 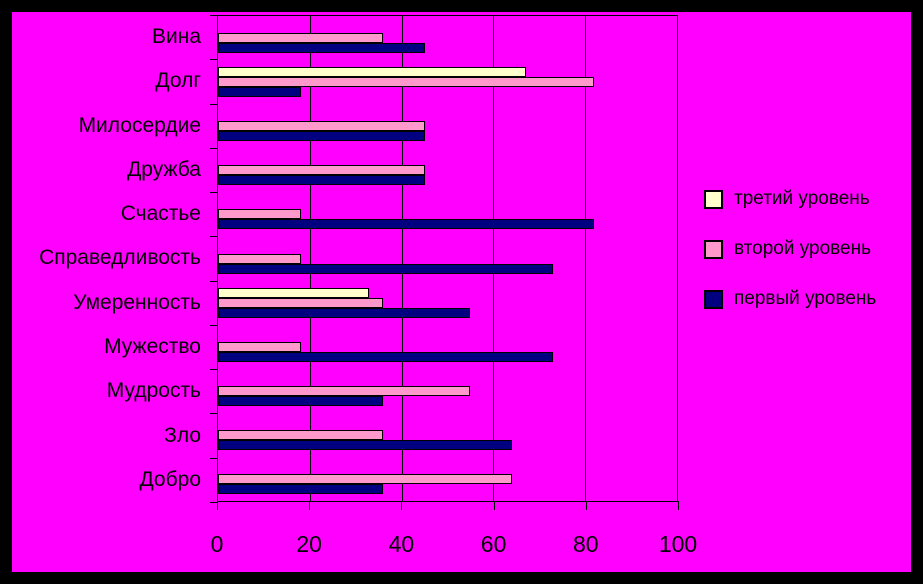 What do you see at coordinates (454, 544) in the screenshot?
I see `value-axis-labels: 0 20 40 60 80 100` at bounding box center [454, 544].